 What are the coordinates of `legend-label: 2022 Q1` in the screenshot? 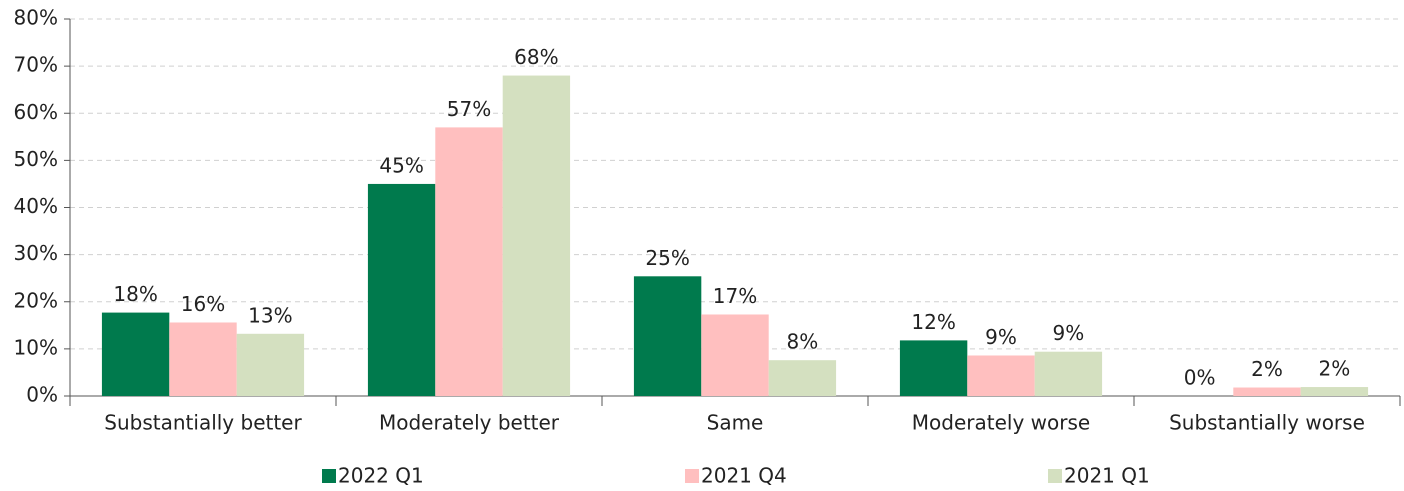 It's located at (381, 476).